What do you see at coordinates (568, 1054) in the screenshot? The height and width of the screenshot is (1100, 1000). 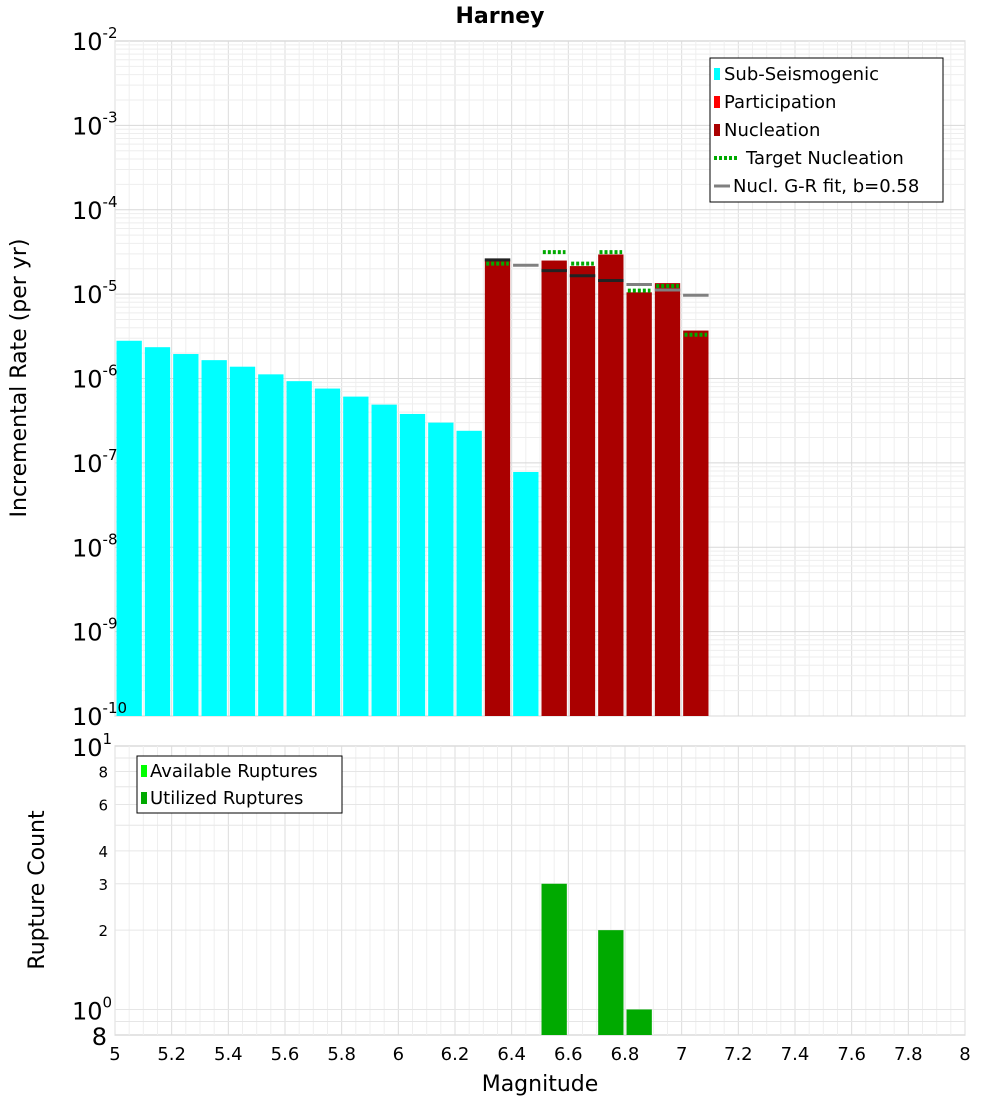 I see `x-tick-label: 6.6` at bounding box center [568, 1054].